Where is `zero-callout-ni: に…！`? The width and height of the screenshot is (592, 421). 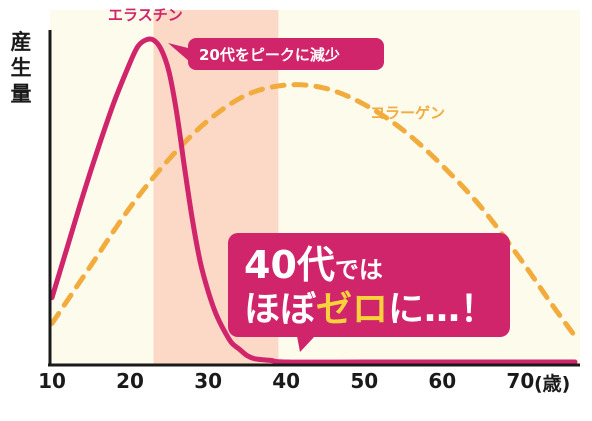
zero-callout-ni: に…！ is located at coordinates (442, 309).